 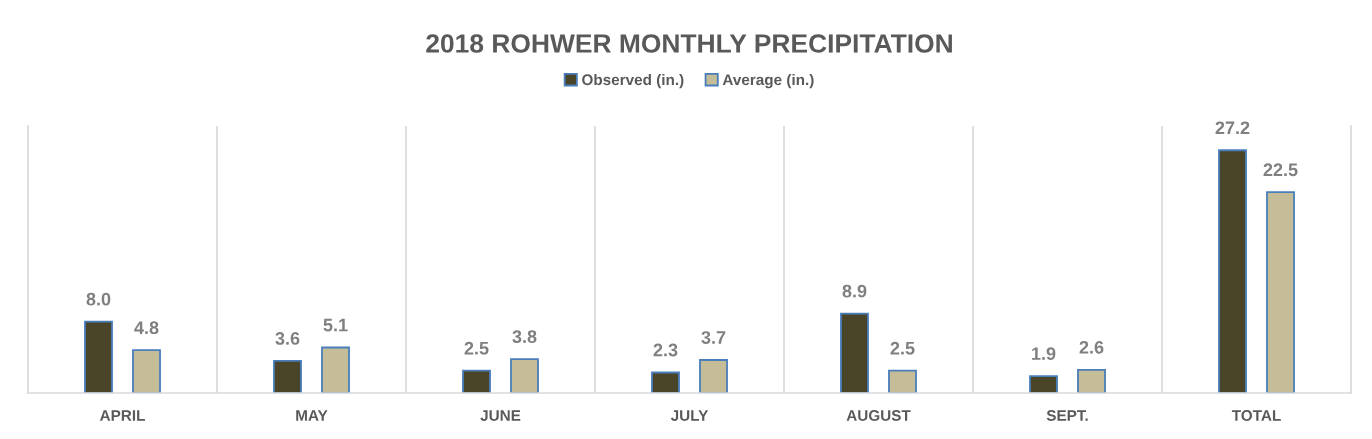 What do you see at coordinates (1091, 347) in the screenshot?
I see `data-label: 2.6` at bounding box center [1091, 347].